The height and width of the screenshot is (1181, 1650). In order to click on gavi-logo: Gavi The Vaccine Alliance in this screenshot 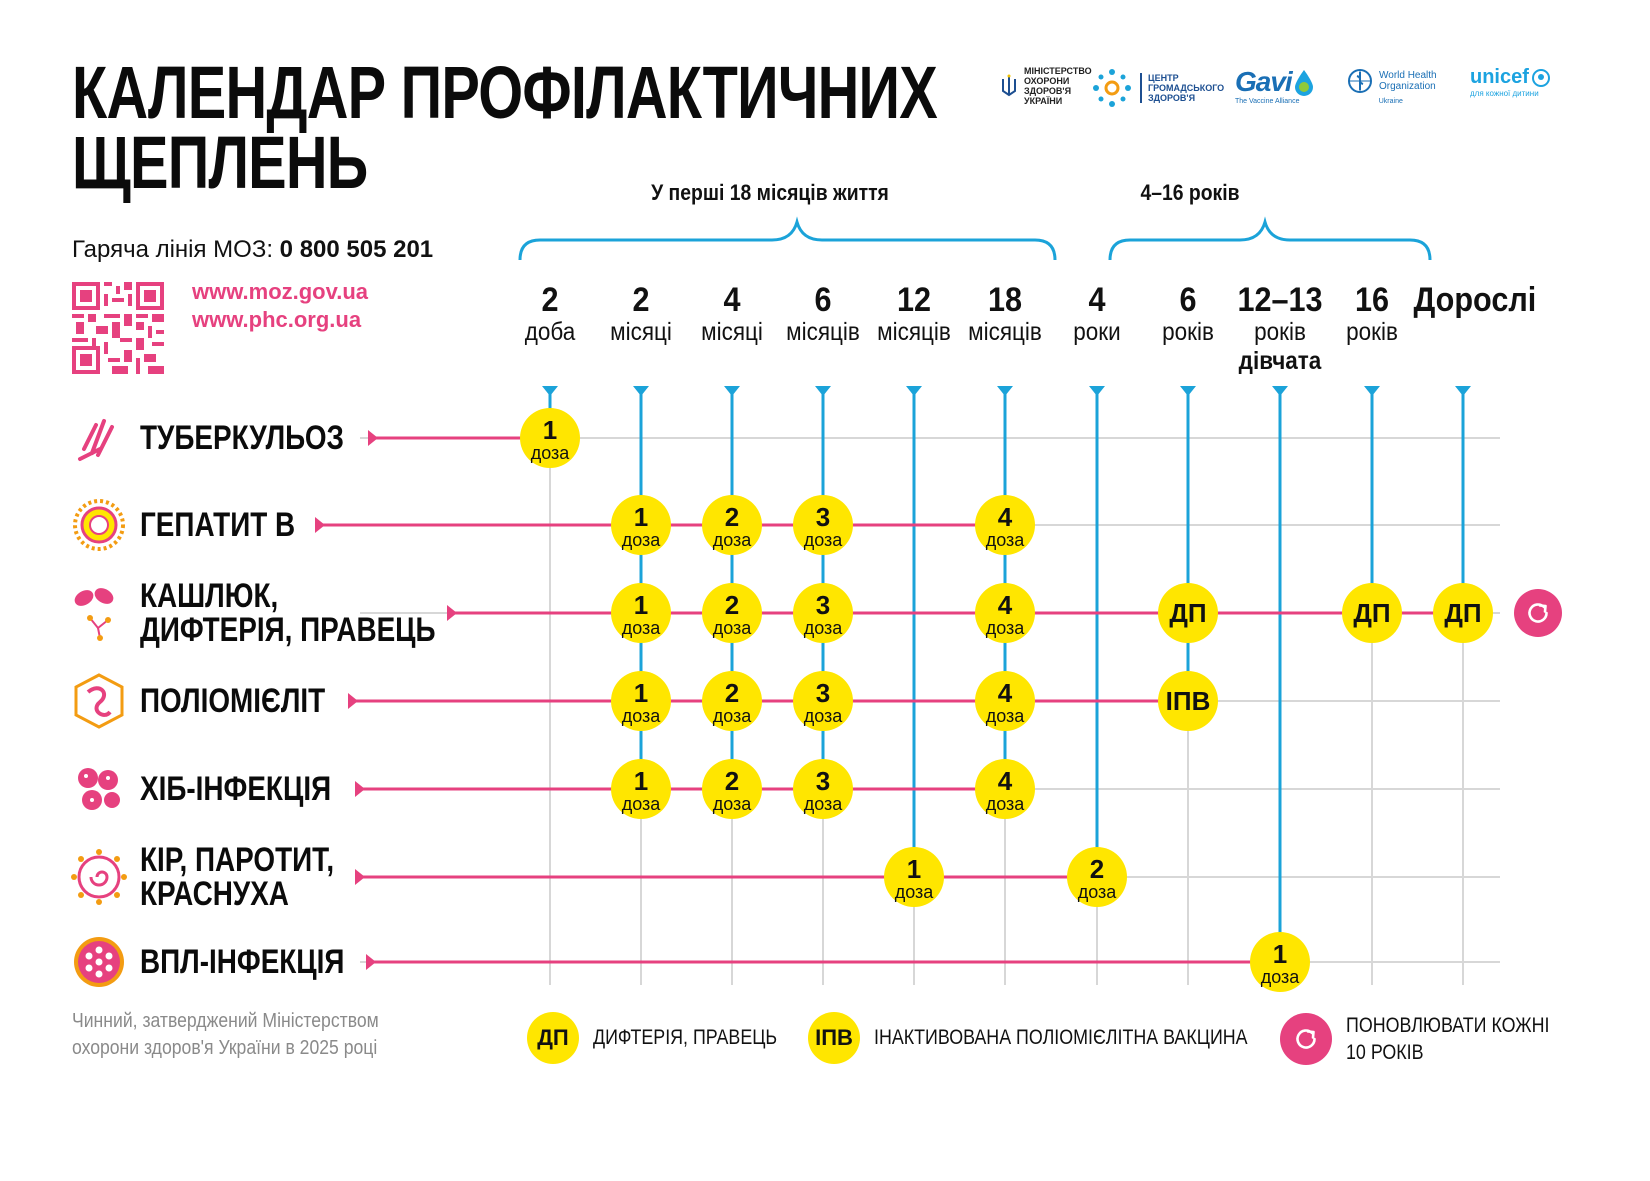, I will do `click(1275, 85)`.